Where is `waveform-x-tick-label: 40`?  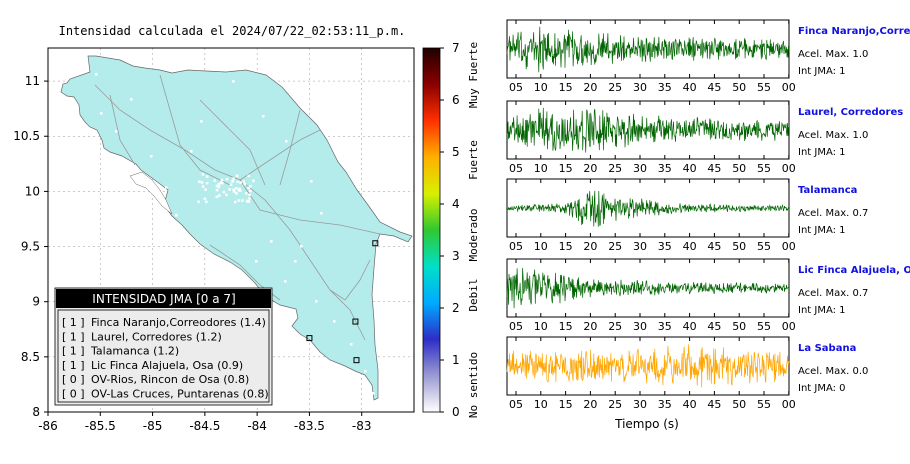 waveform-x-tick-label: 40 is located at coordinates (690, 246).